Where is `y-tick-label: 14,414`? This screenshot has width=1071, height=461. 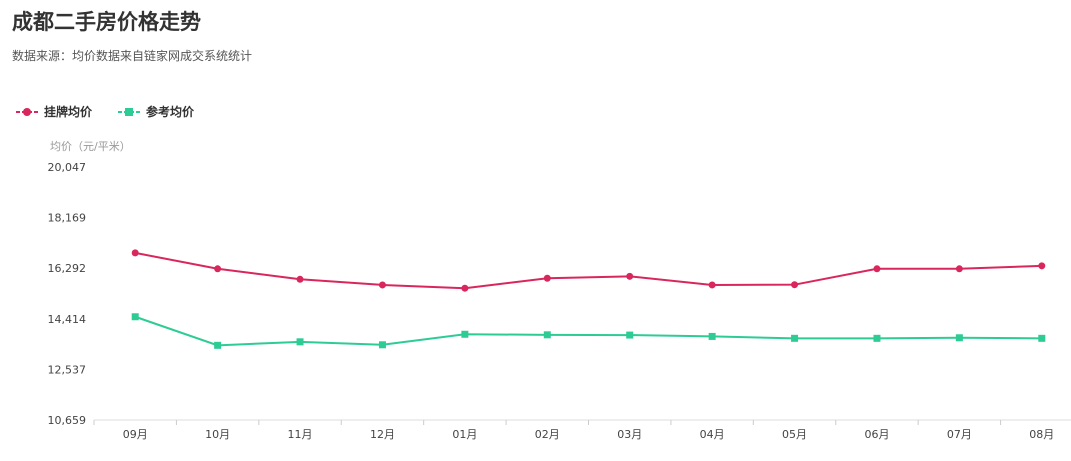
y-tick-label: 14,414 is located at coordinates (67, 319).